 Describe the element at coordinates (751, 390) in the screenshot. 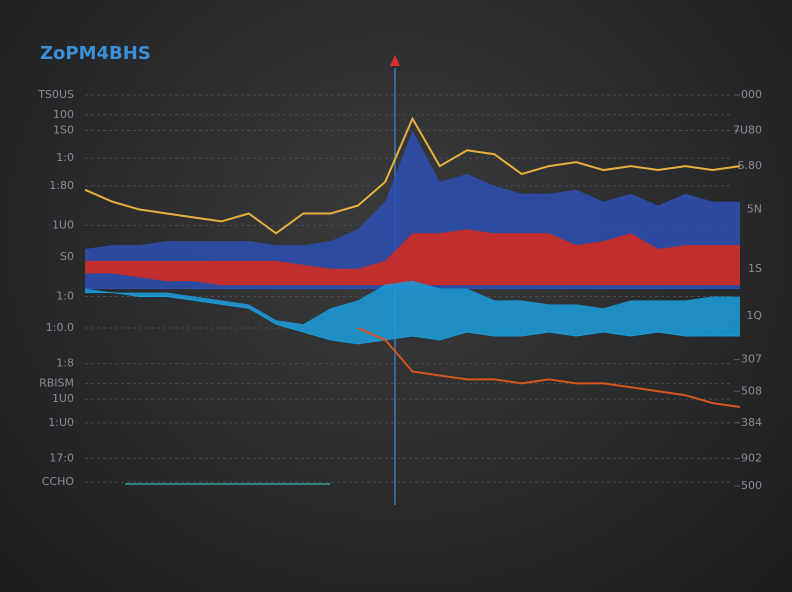

I see `y2-tick-label: 508` at that location.